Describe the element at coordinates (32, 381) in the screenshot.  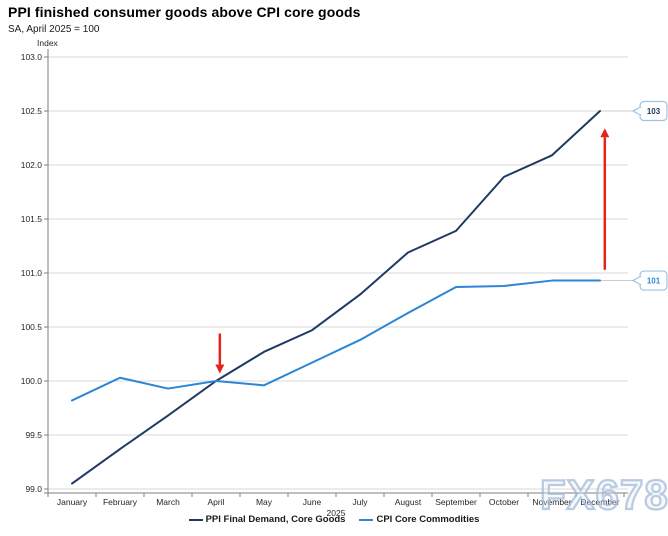
I see `y-tick-label: 100.0` at that location.